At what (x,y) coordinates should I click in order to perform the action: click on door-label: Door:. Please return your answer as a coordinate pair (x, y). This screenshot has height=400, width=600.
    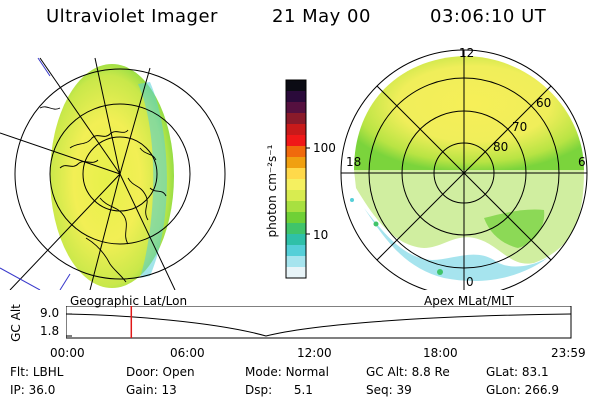
    Looking at the image, I should click on (142, 372).